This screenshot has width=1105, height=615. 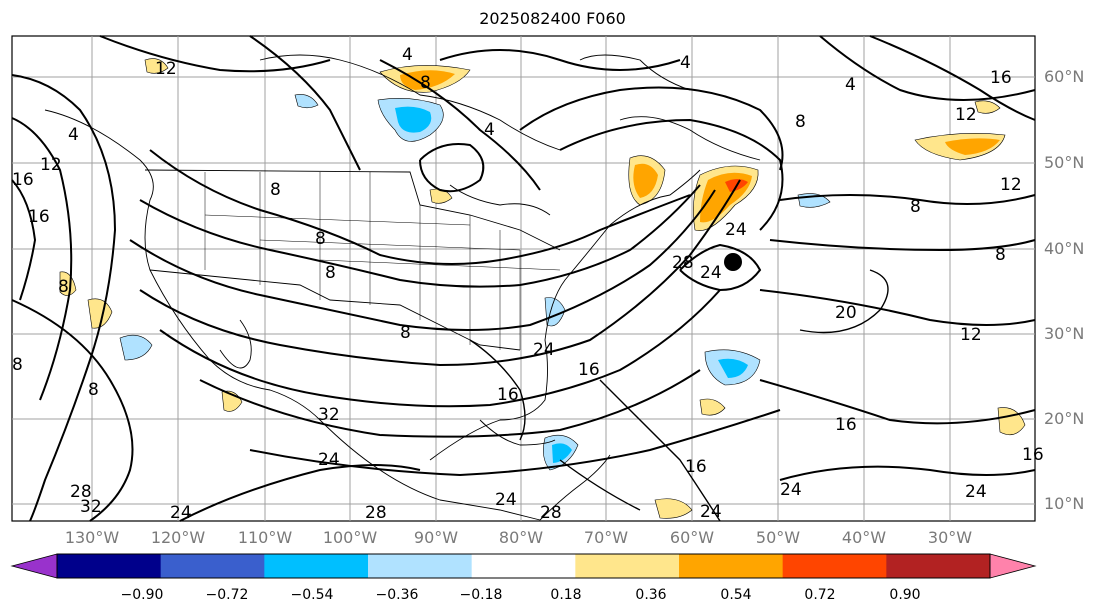 What do you see at coordinates (846, 313) in the screenshot?
I see `contour-label: 20` at bounding box center [846, 313].